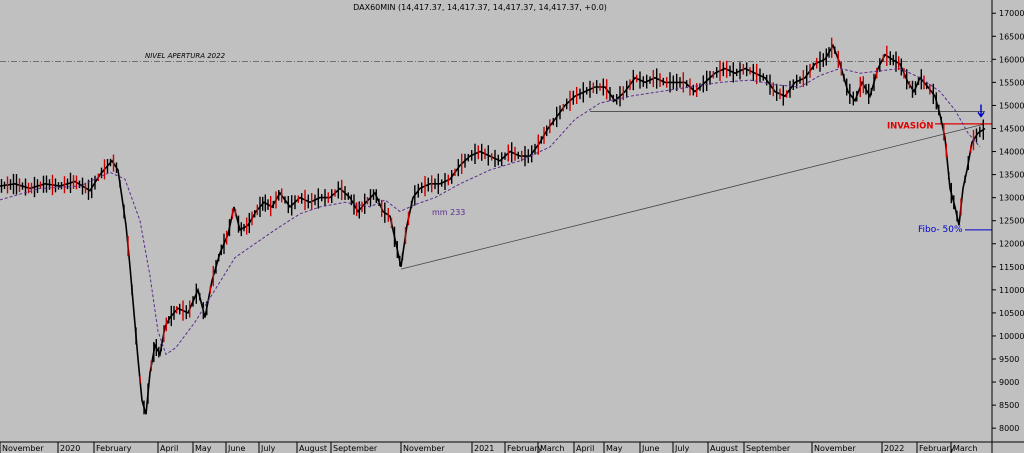 Image resolution: width=1024 pixels, height=453 pixels. Describe the element at coordinates (1011, 82) in the screenshot. I see `y-tick-label: 15500` at that location.